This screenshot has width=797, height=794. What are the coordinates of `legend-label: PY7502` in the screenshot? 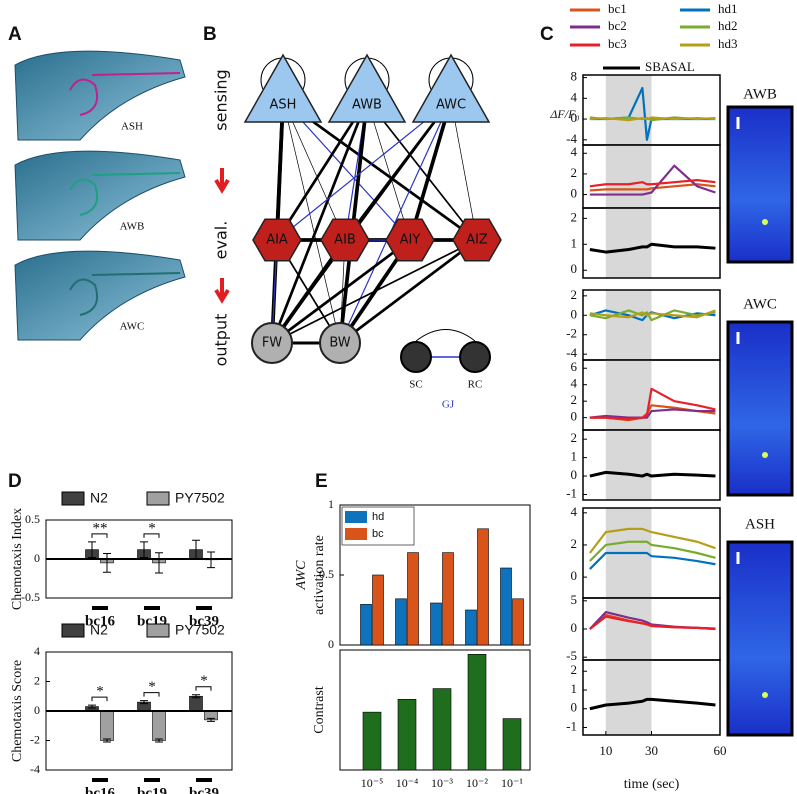 It's located at (200, 498).